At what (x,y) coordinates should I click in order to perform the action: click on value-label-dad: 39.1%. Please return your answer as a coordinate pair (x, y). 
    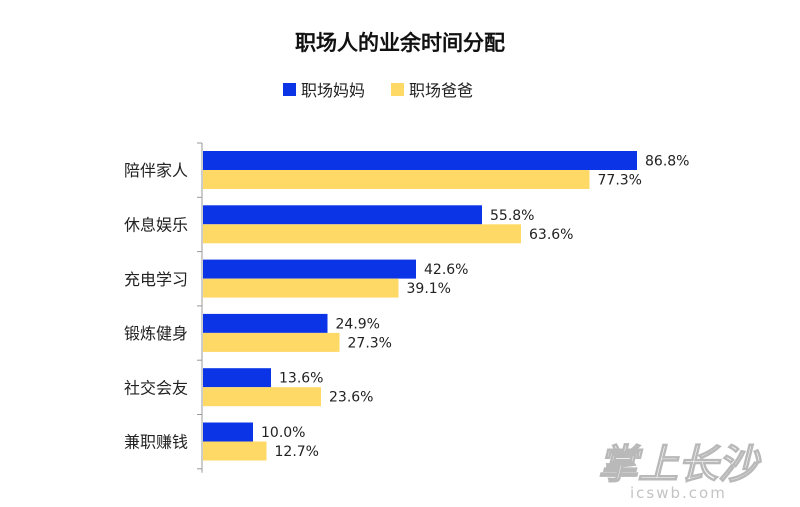
    Looking at the image, I should click on (429, 289).